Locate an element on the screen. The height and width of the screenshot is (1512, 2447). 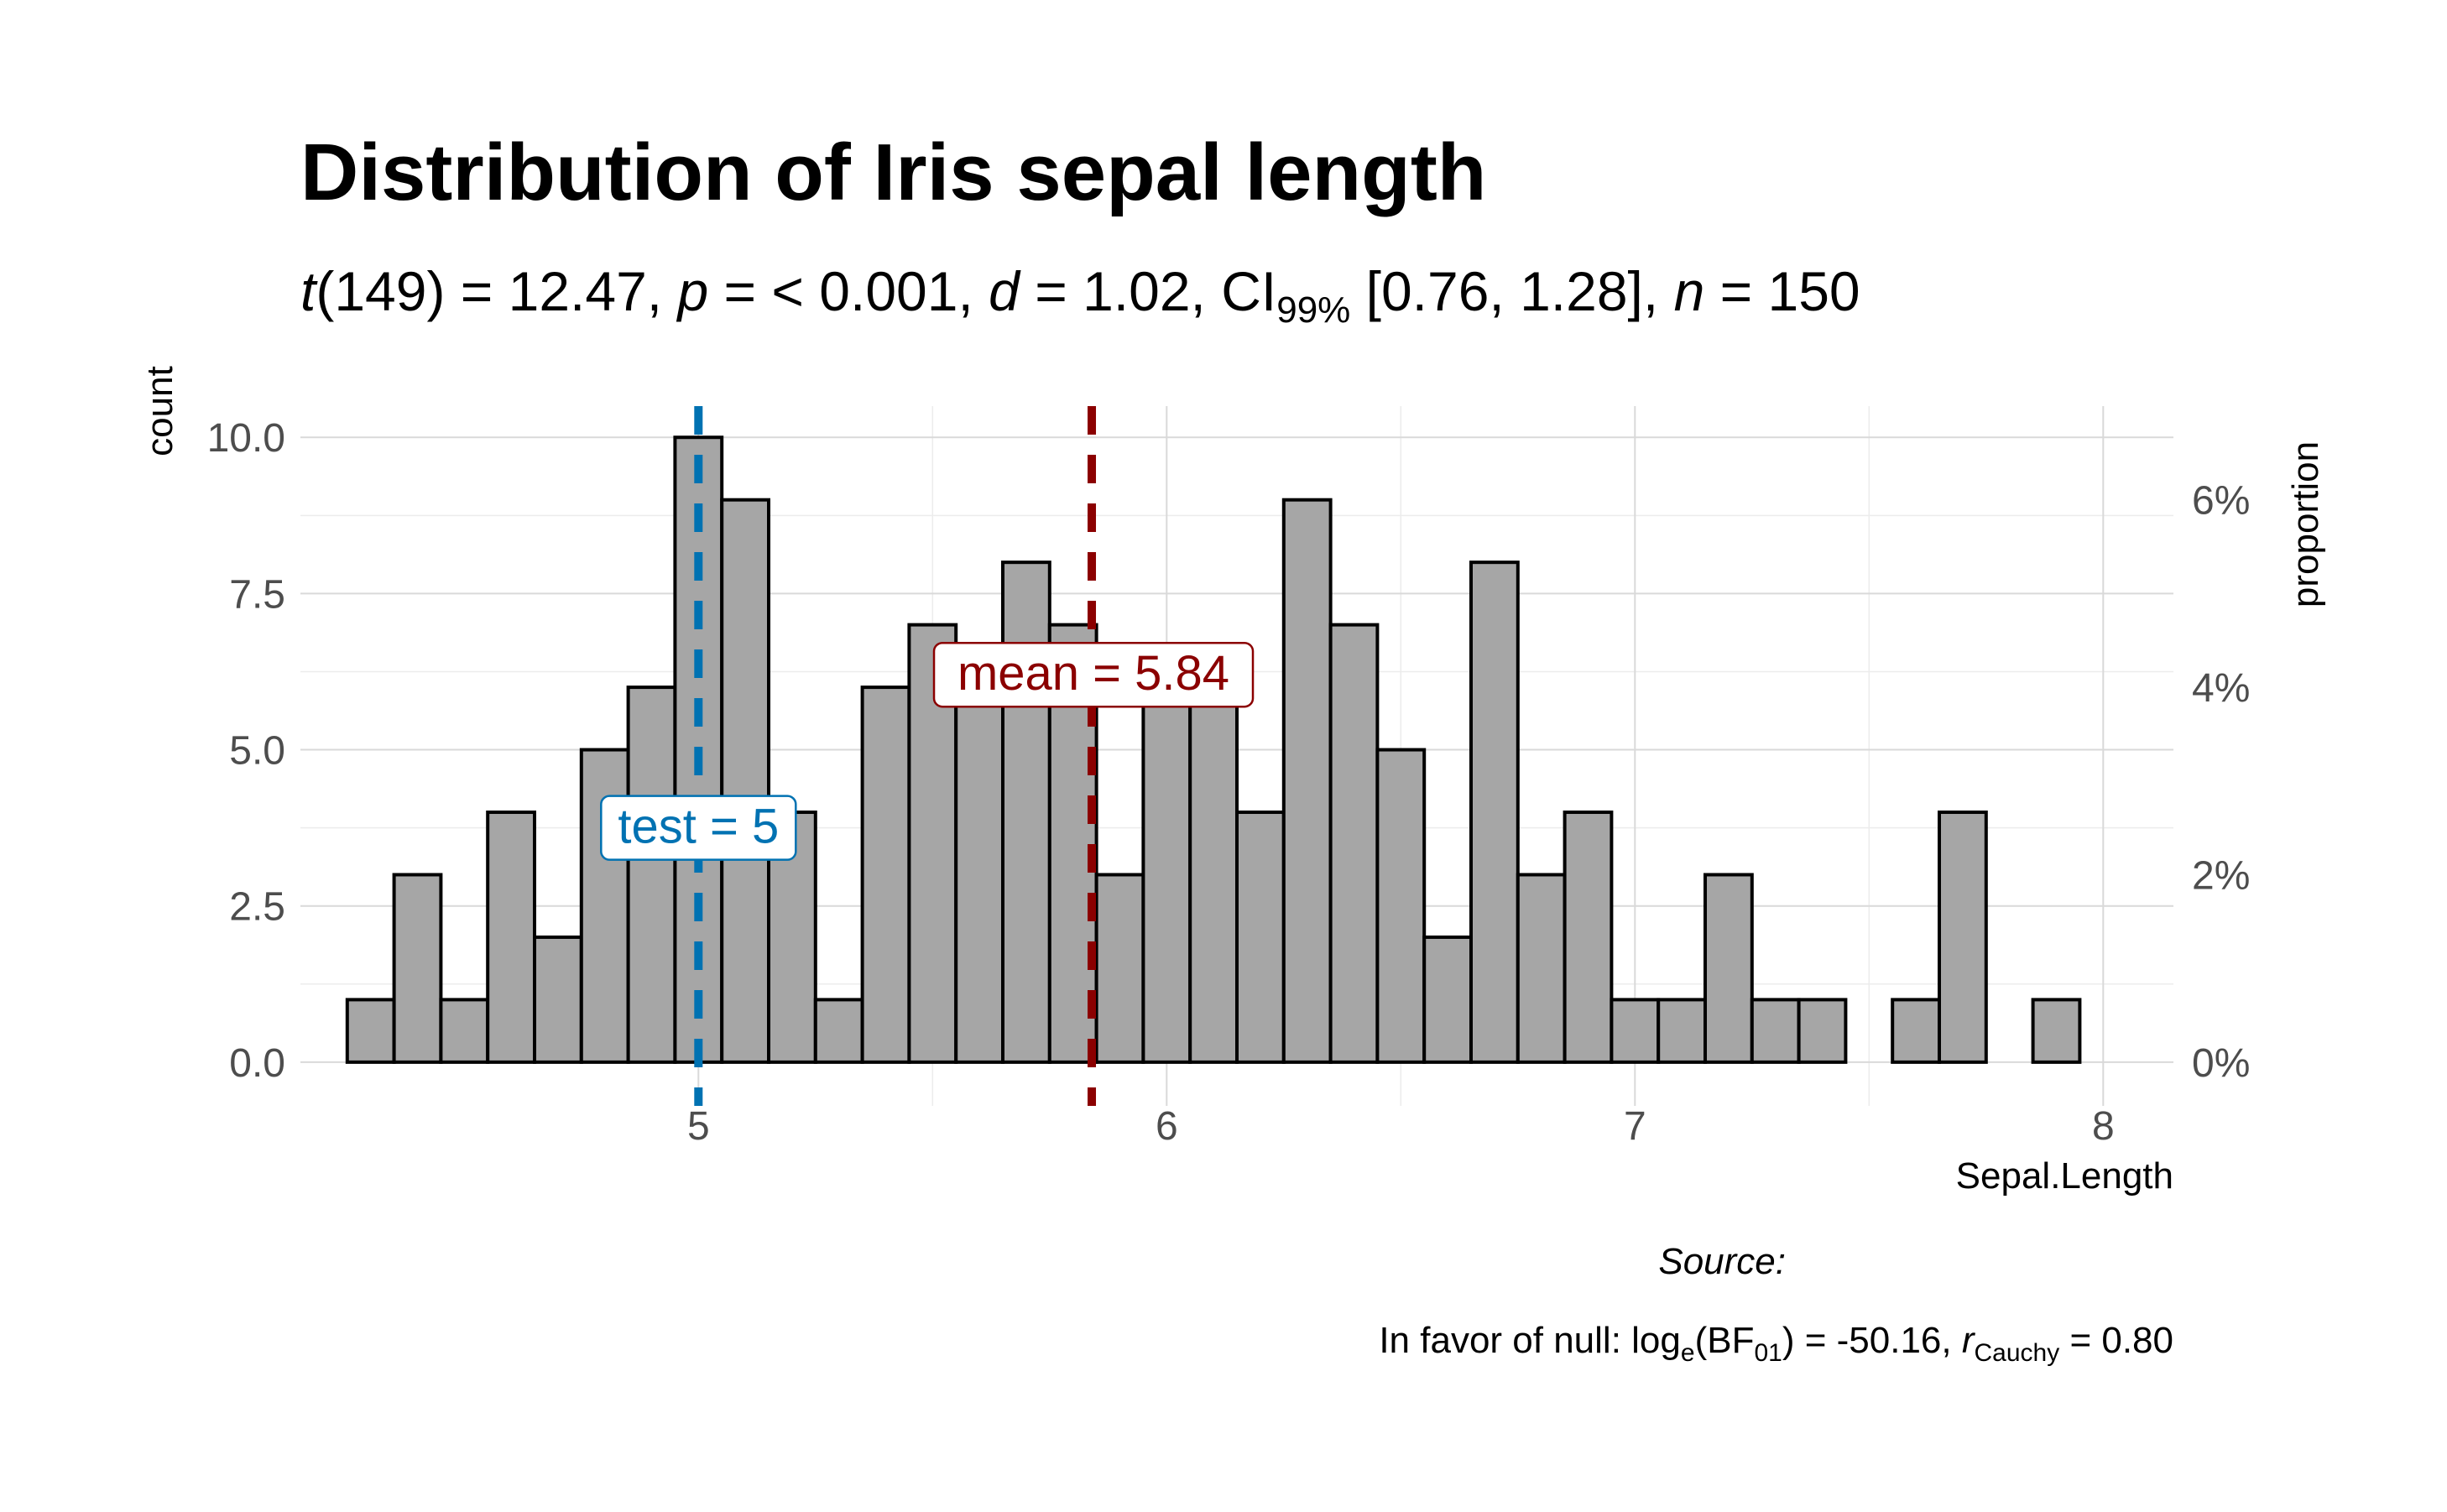
y-tick-label: 7.5 is located at coordinates (257, 594).